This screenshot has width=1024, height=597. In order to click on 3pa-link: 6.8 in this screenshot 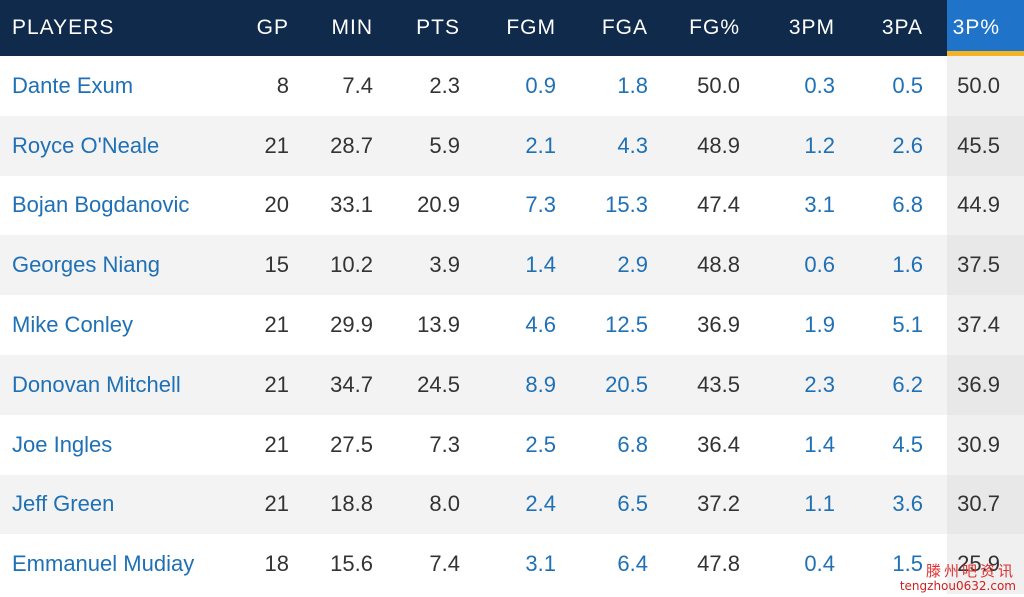, I will do `click(907, 205)`.